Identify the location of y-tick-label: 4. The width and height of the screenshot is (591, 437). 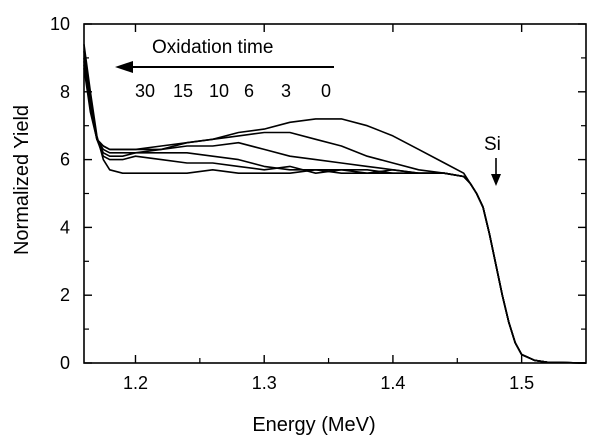
(65, 227).